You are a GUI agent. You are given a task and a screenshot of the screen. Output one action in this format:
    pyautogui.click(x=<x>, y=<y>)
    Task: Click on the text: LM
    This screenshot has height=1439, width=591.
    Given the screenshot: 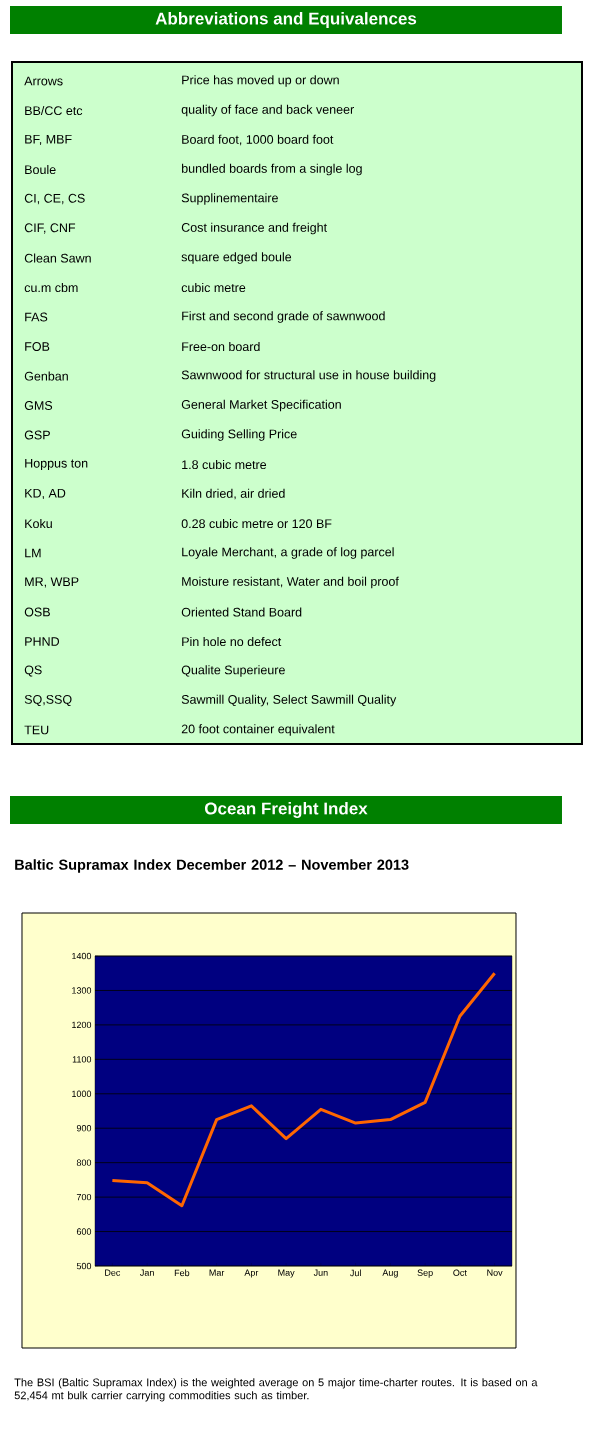 What is the action you would take?
    pyautogui.click(x=33, y=553)
    